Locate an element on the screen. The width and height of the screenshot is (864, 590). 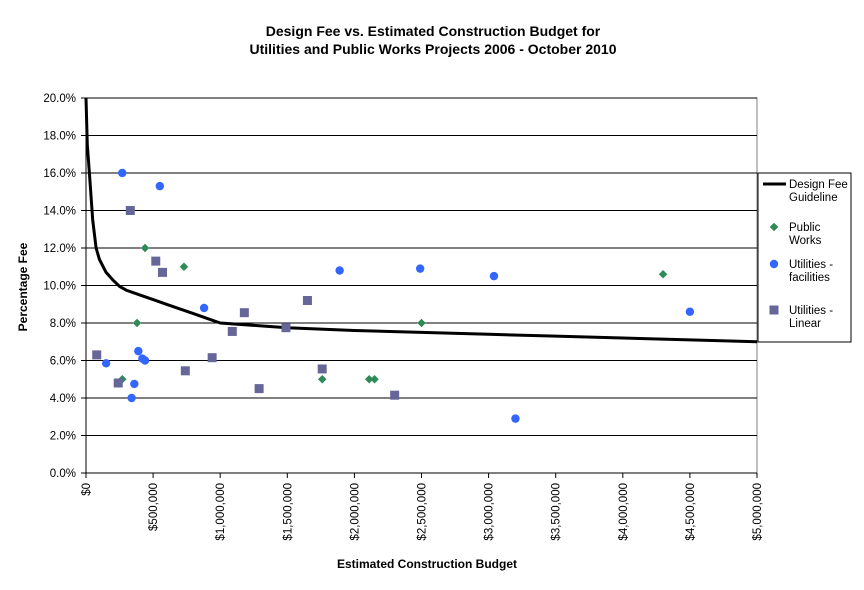
y-tick-label: 16.0% is located at coordinates (59, 174).